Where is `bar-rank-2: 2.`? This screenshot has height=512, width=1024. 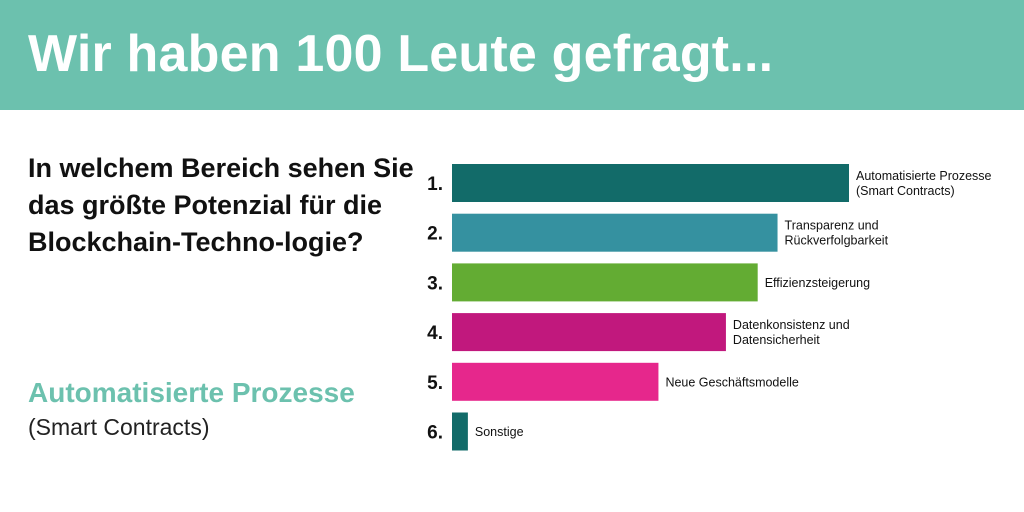
bar-rank-2: 2. is located at coordinates (435, 234).